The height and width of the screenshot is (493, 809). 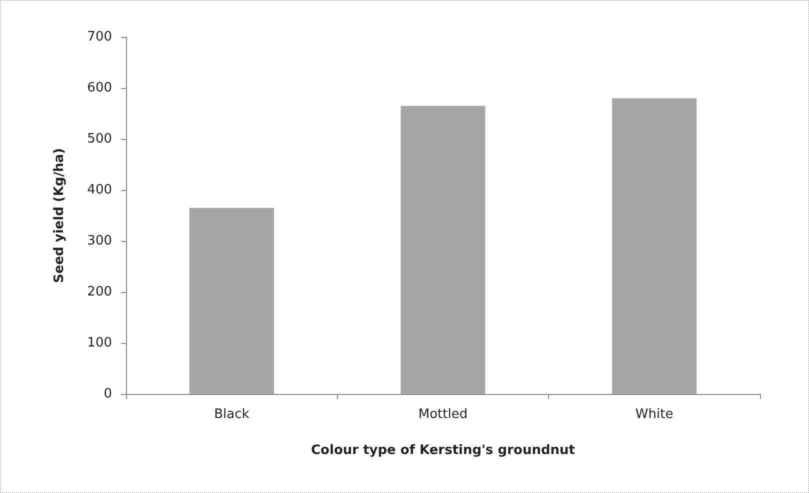 What do you see at coordinates (108, 394) in the screenshot?
I see `y-tick-label: 0` at bounding box center [108, 394].